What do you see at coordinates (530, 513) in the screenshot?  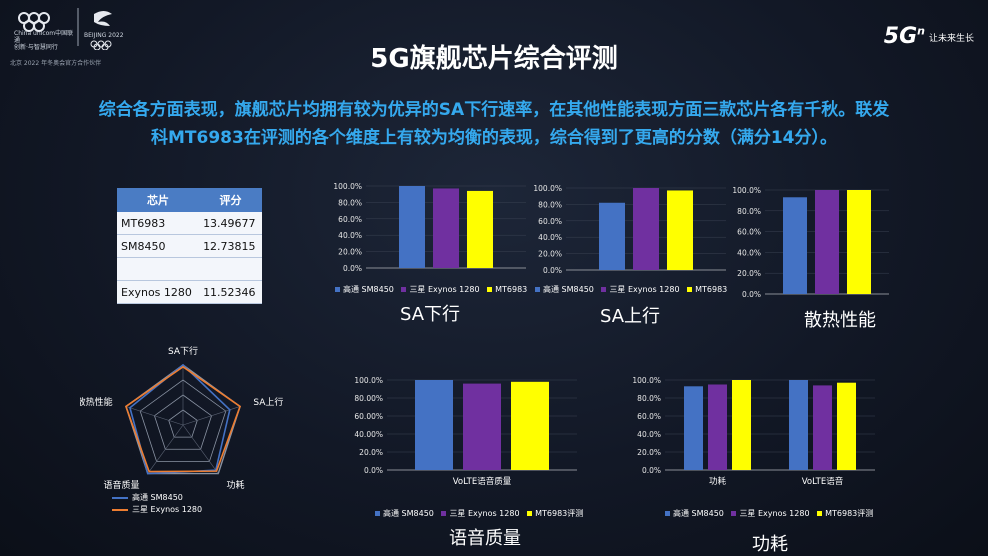 I see `legend-swatch-mt6983` at bounding box center [530, 513].